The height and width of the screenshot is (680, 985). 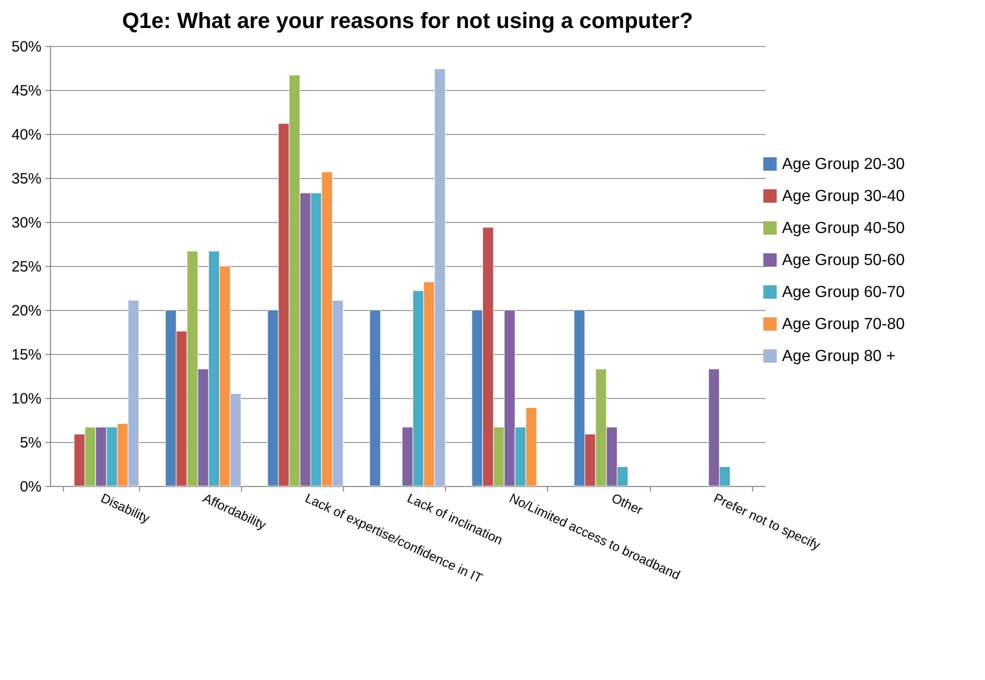 What do you see at coordinates (26, 223) in the screenshot?
I see `y-tick-label: 30%` at bounding box center [26, 223].